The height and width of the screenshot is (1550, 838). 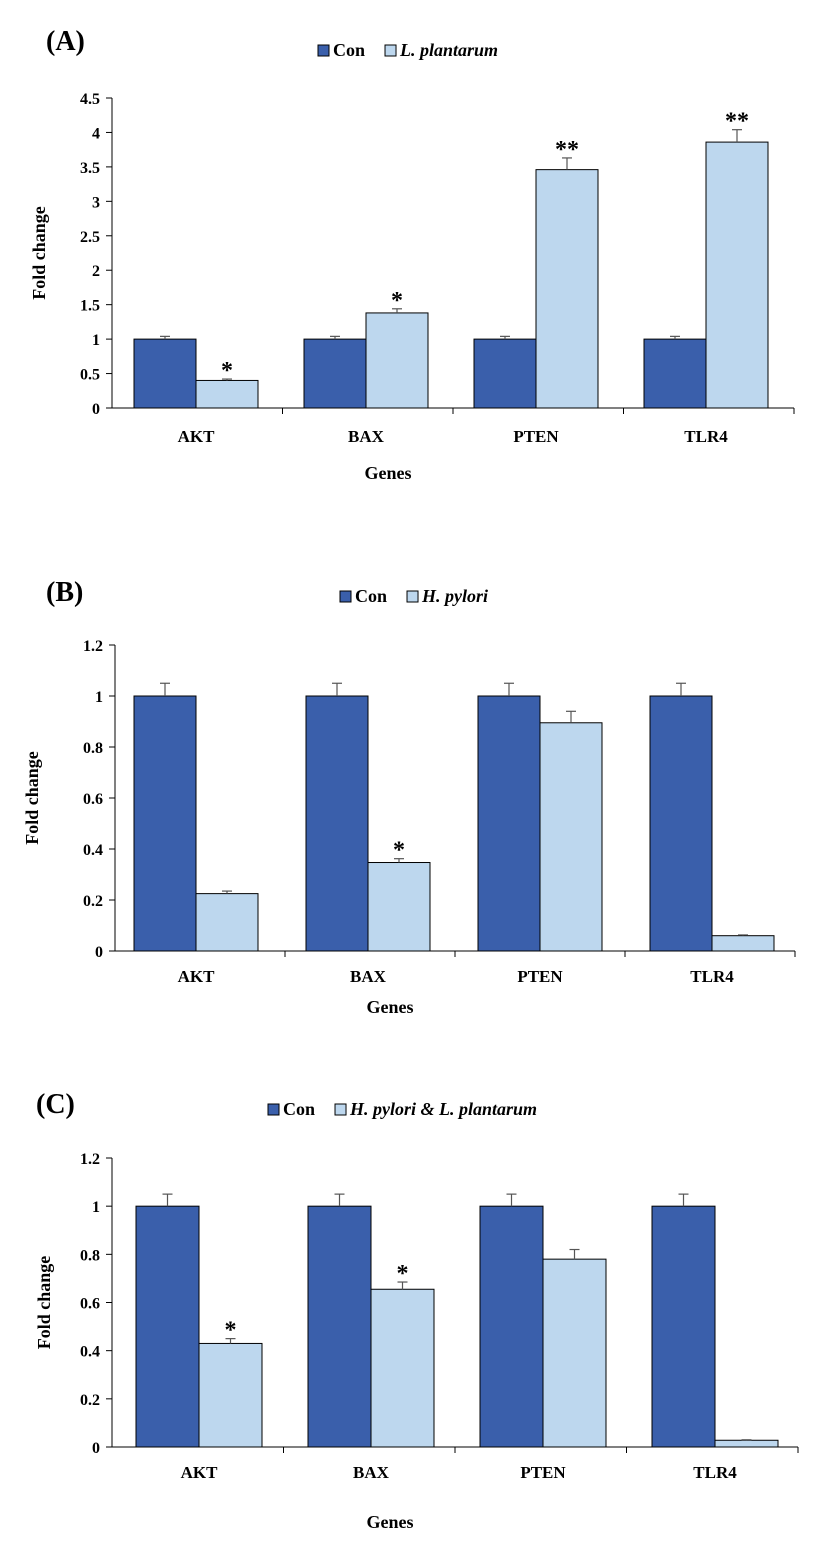 What do you see at coordinates (90, 99) in the screenshot?
I see `y-tick-label: 4.5` at bounding box center [90, 99].